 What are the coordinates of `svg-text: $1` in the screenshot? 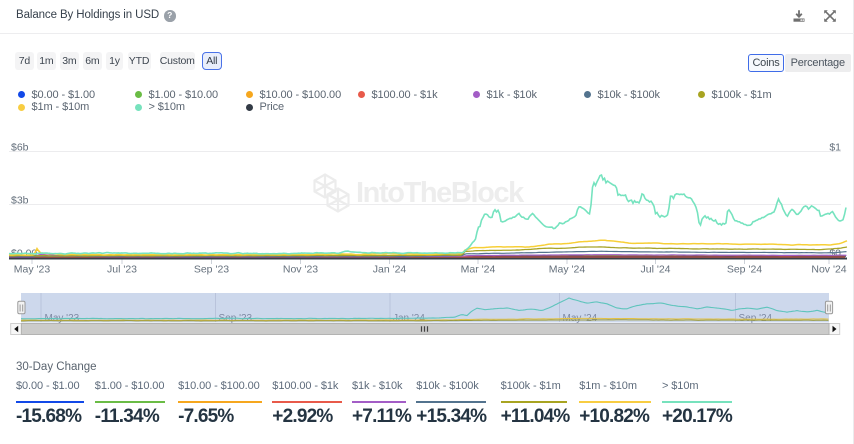 It's located at (835, 148).